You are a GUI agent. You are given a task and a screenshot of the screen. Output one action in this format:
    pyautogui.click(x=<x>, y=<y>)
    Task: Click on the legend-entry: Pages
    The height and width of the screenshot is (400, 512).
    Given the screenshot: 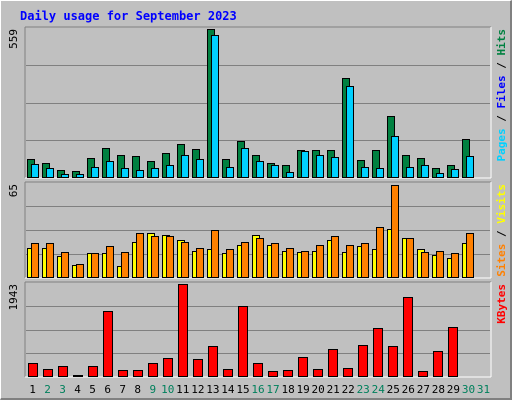 What is the action you would take?
    pyautogui.click(x=501, y=144)
    